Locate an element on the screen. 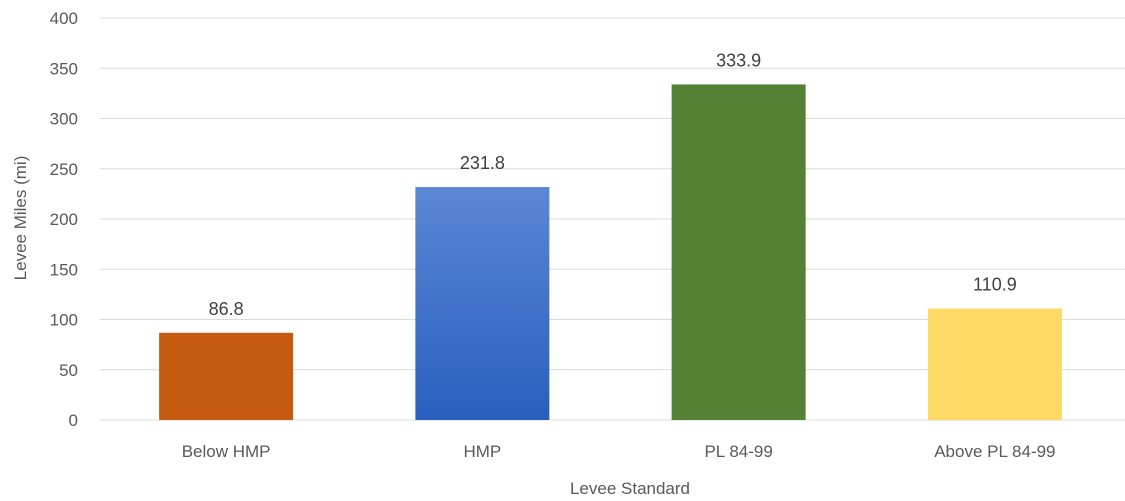 The image size is (1125, 501). y-tick-label: 50 is located at coordinates (68, 370).